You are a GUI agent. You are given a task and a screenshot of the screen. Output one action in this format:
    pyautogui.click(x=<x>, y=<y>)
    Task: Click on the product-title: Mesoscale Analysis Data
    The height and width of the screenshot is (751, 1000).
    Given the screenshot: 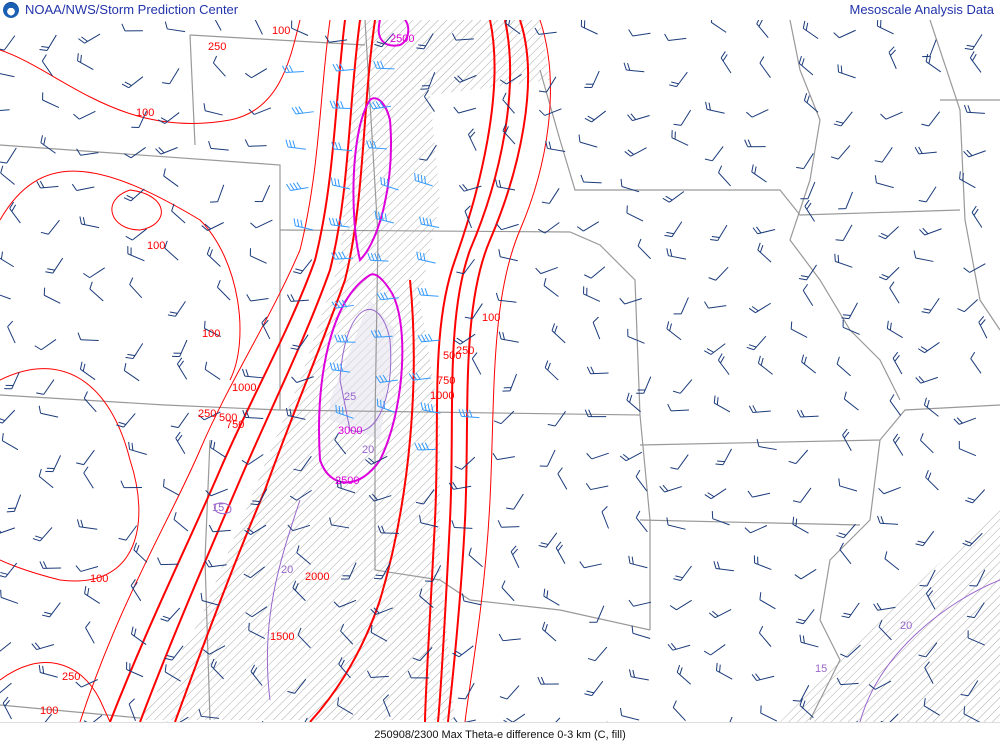 What is the action you would take?
    pyautogui.click(x=921, y=9)
    